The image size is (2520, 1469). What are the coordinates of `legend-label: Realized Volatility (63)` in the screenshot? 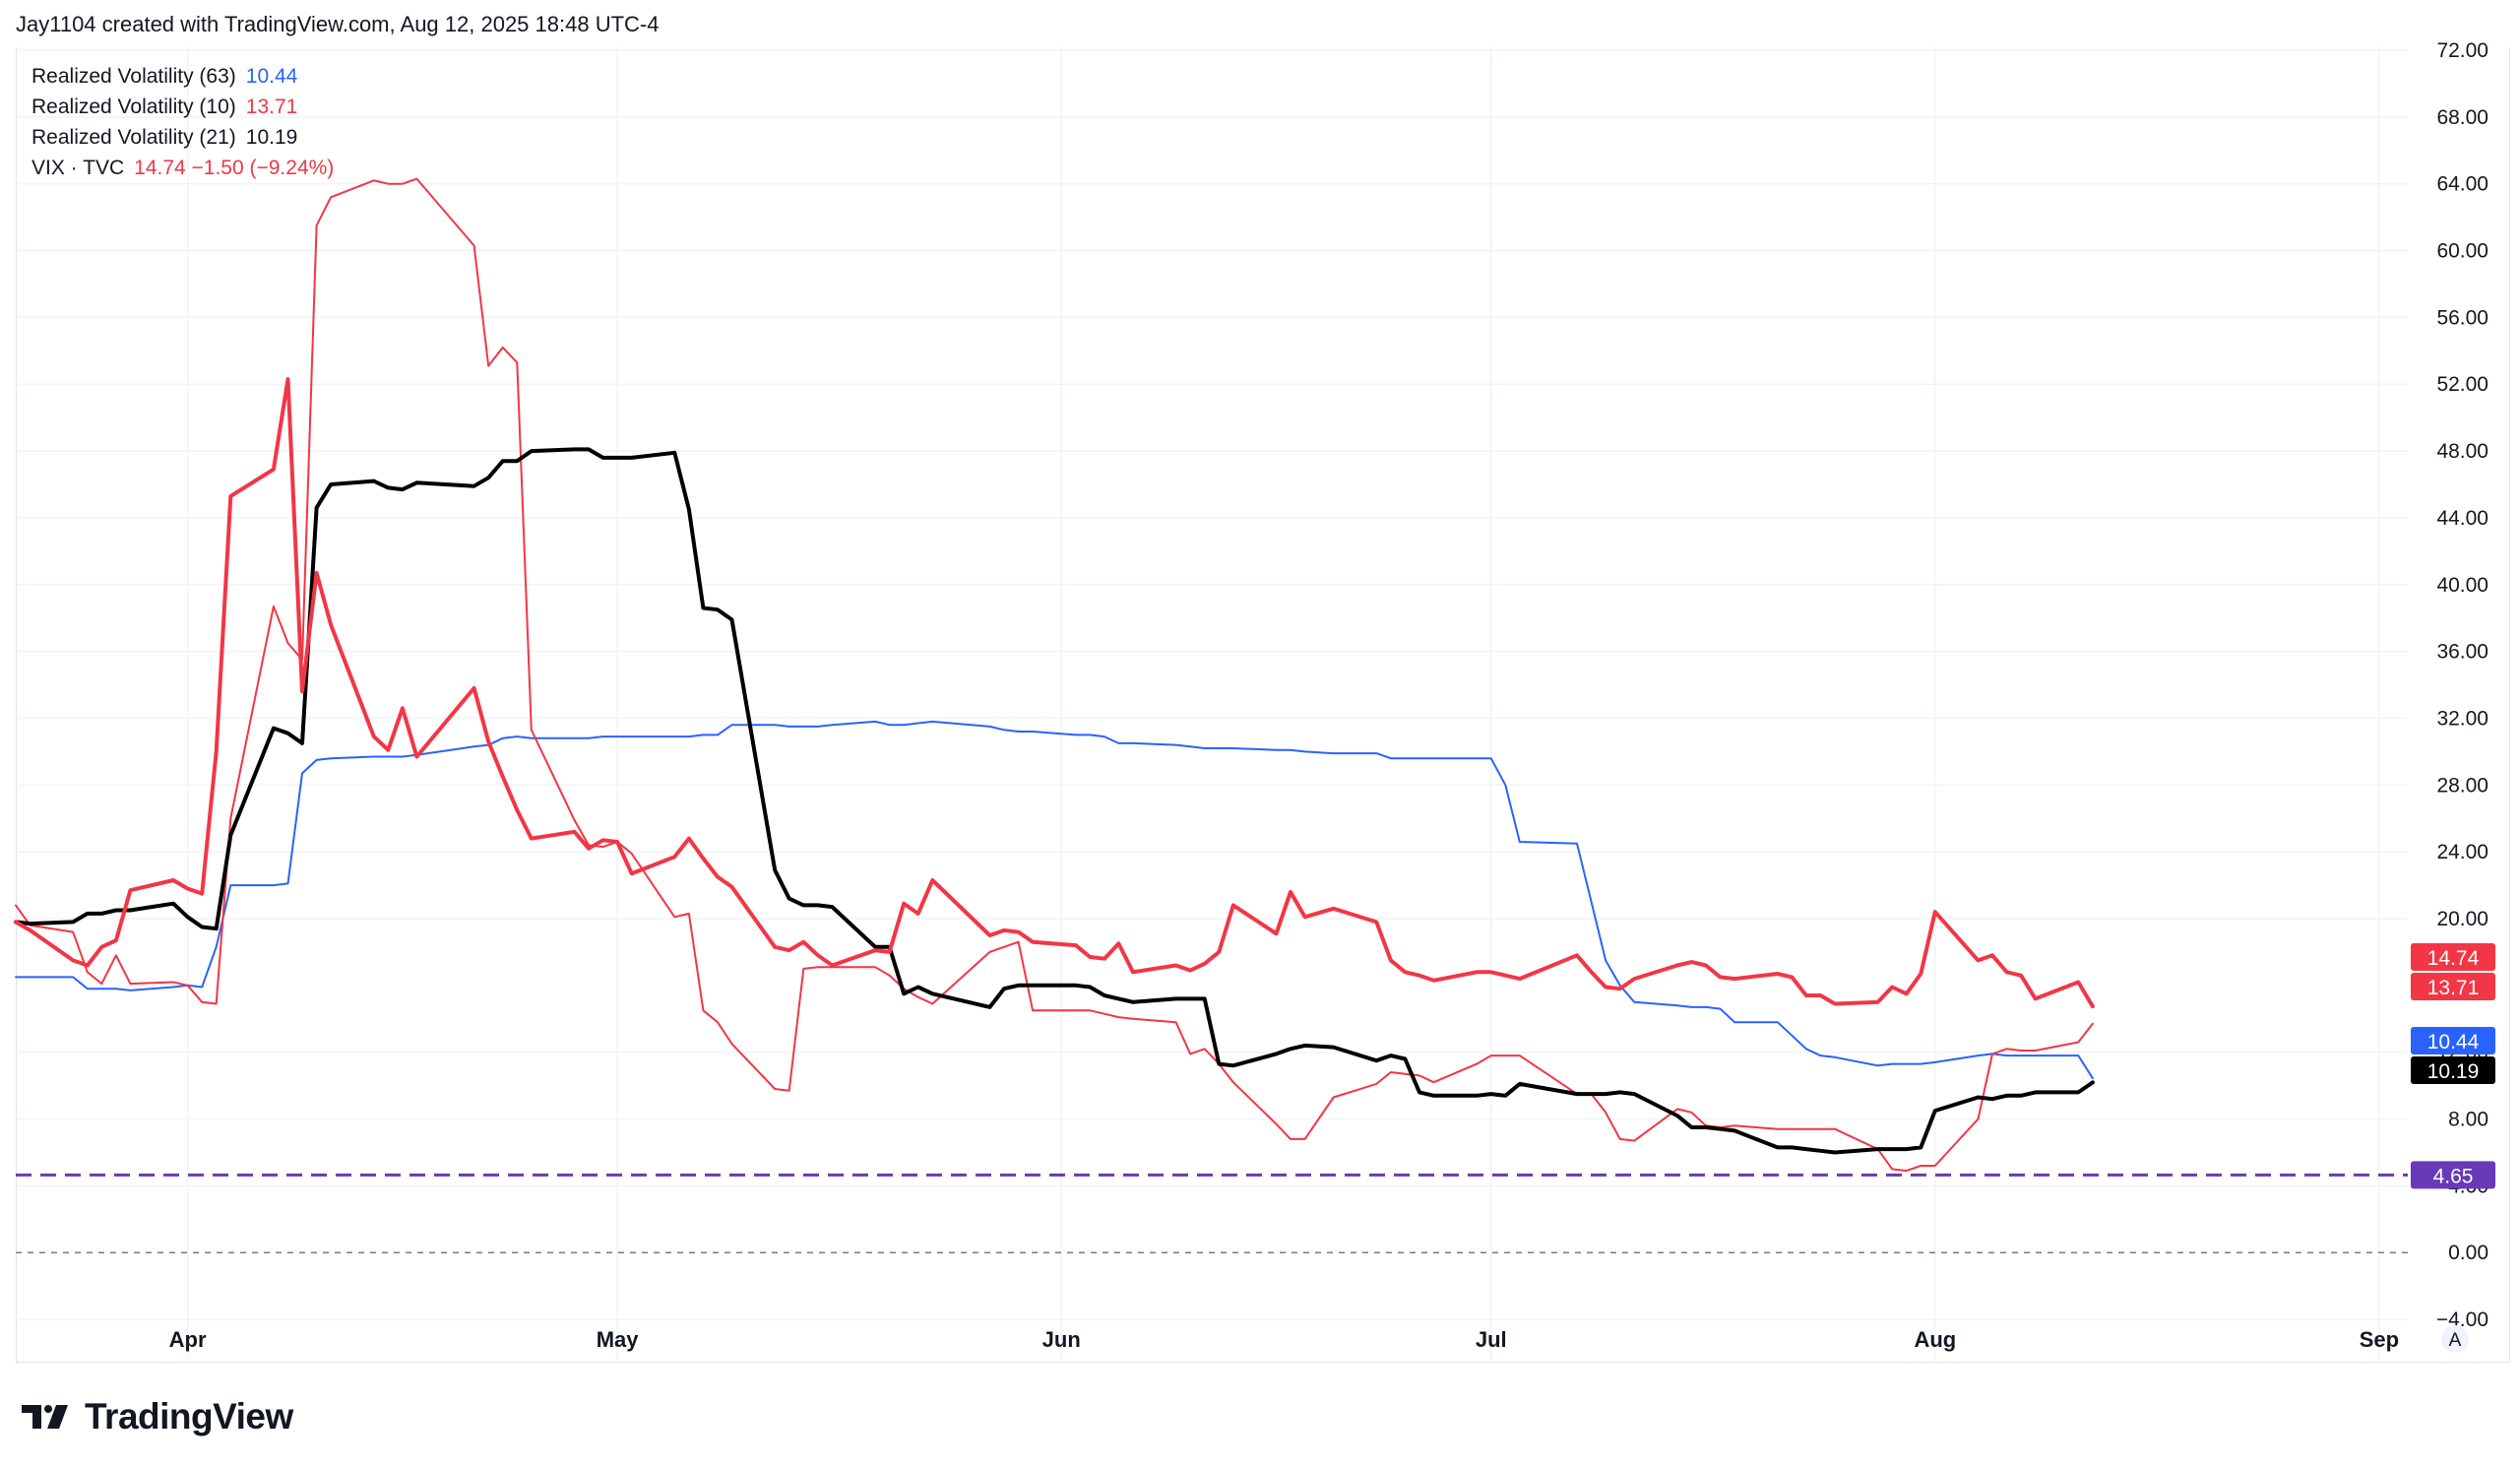 It's located at (134, 76).